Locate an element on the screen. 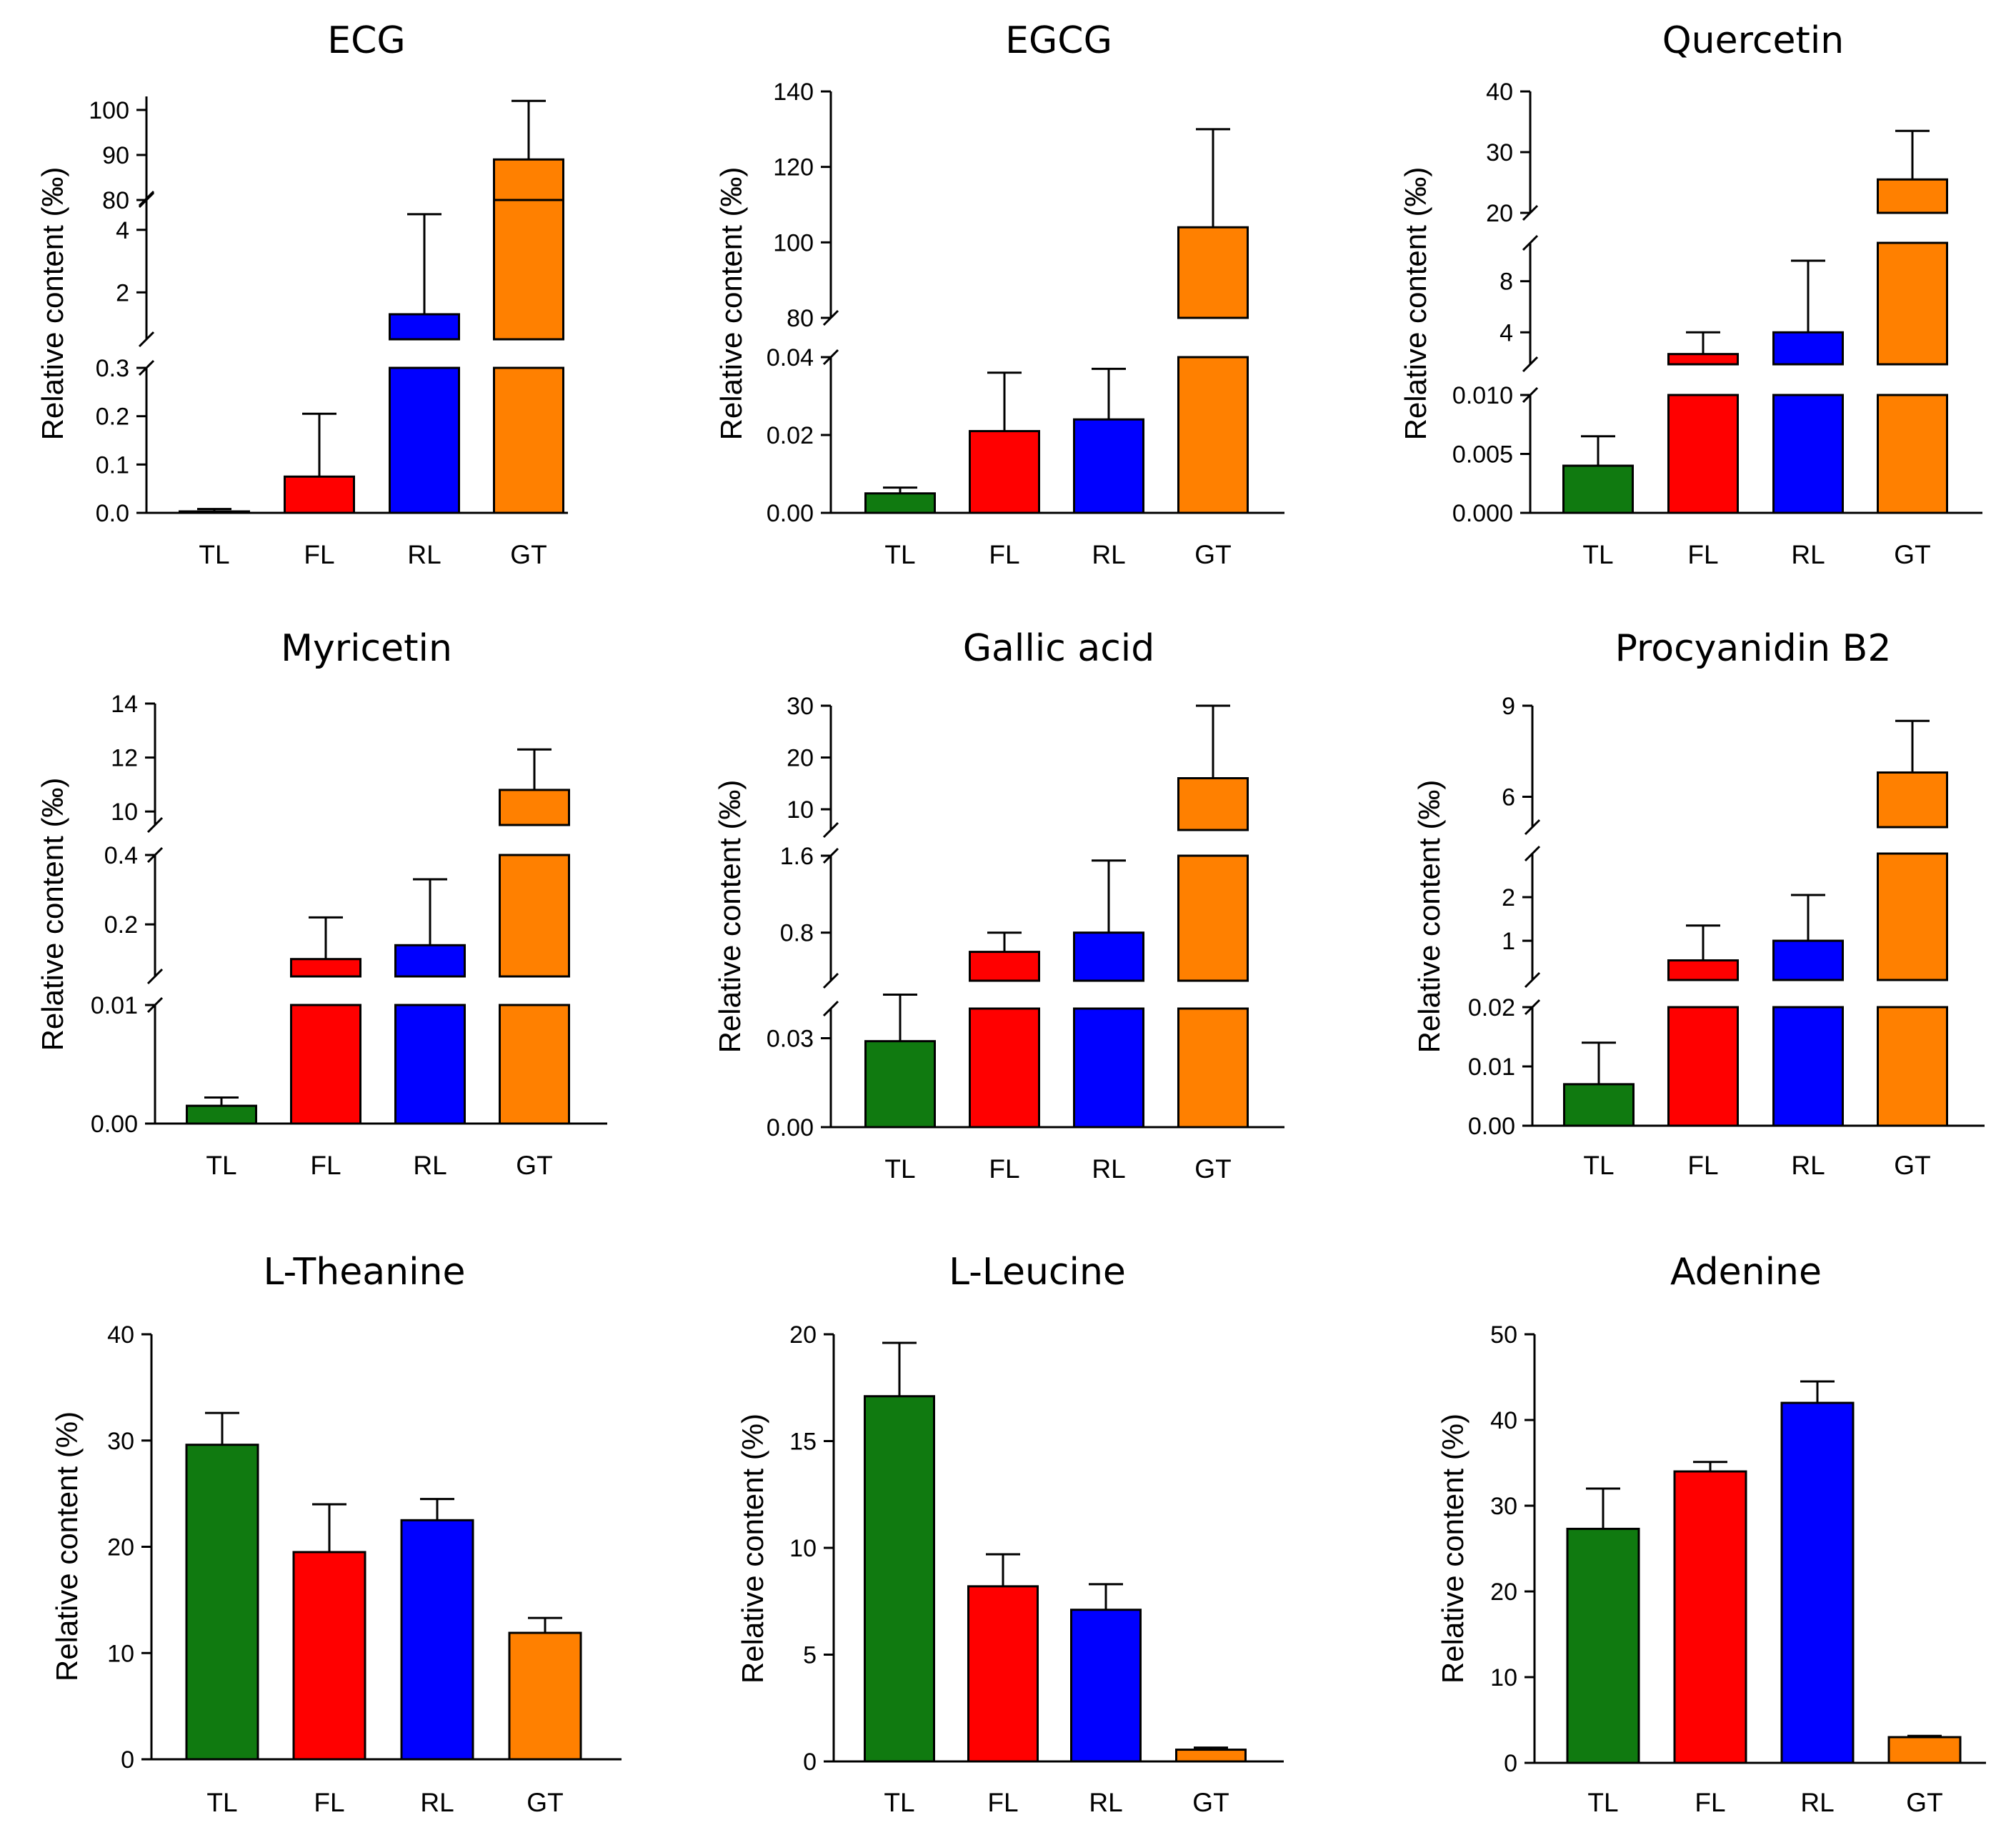 The width and height of the screenshot is (2016, 1840). panel-marks-quercetin: 0.000 0.005 0.010 4 8 20 30 40 TL FL RL GT is located at coordinates (1717, 324).